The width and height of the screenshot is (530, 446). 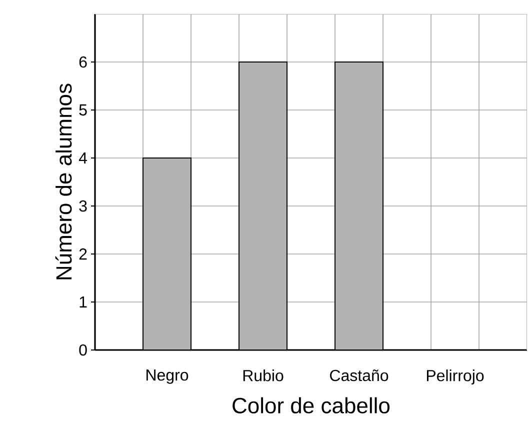 I want to click on y-tick-label: 3, so click(x=83, y=206).